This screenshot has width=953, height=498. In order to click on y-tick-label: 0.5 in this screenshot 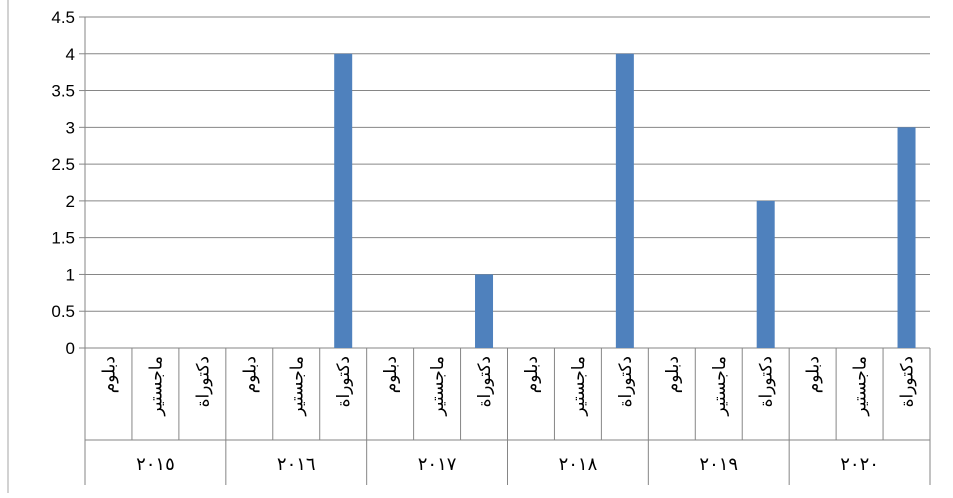, I will do `click(63, 311)`.